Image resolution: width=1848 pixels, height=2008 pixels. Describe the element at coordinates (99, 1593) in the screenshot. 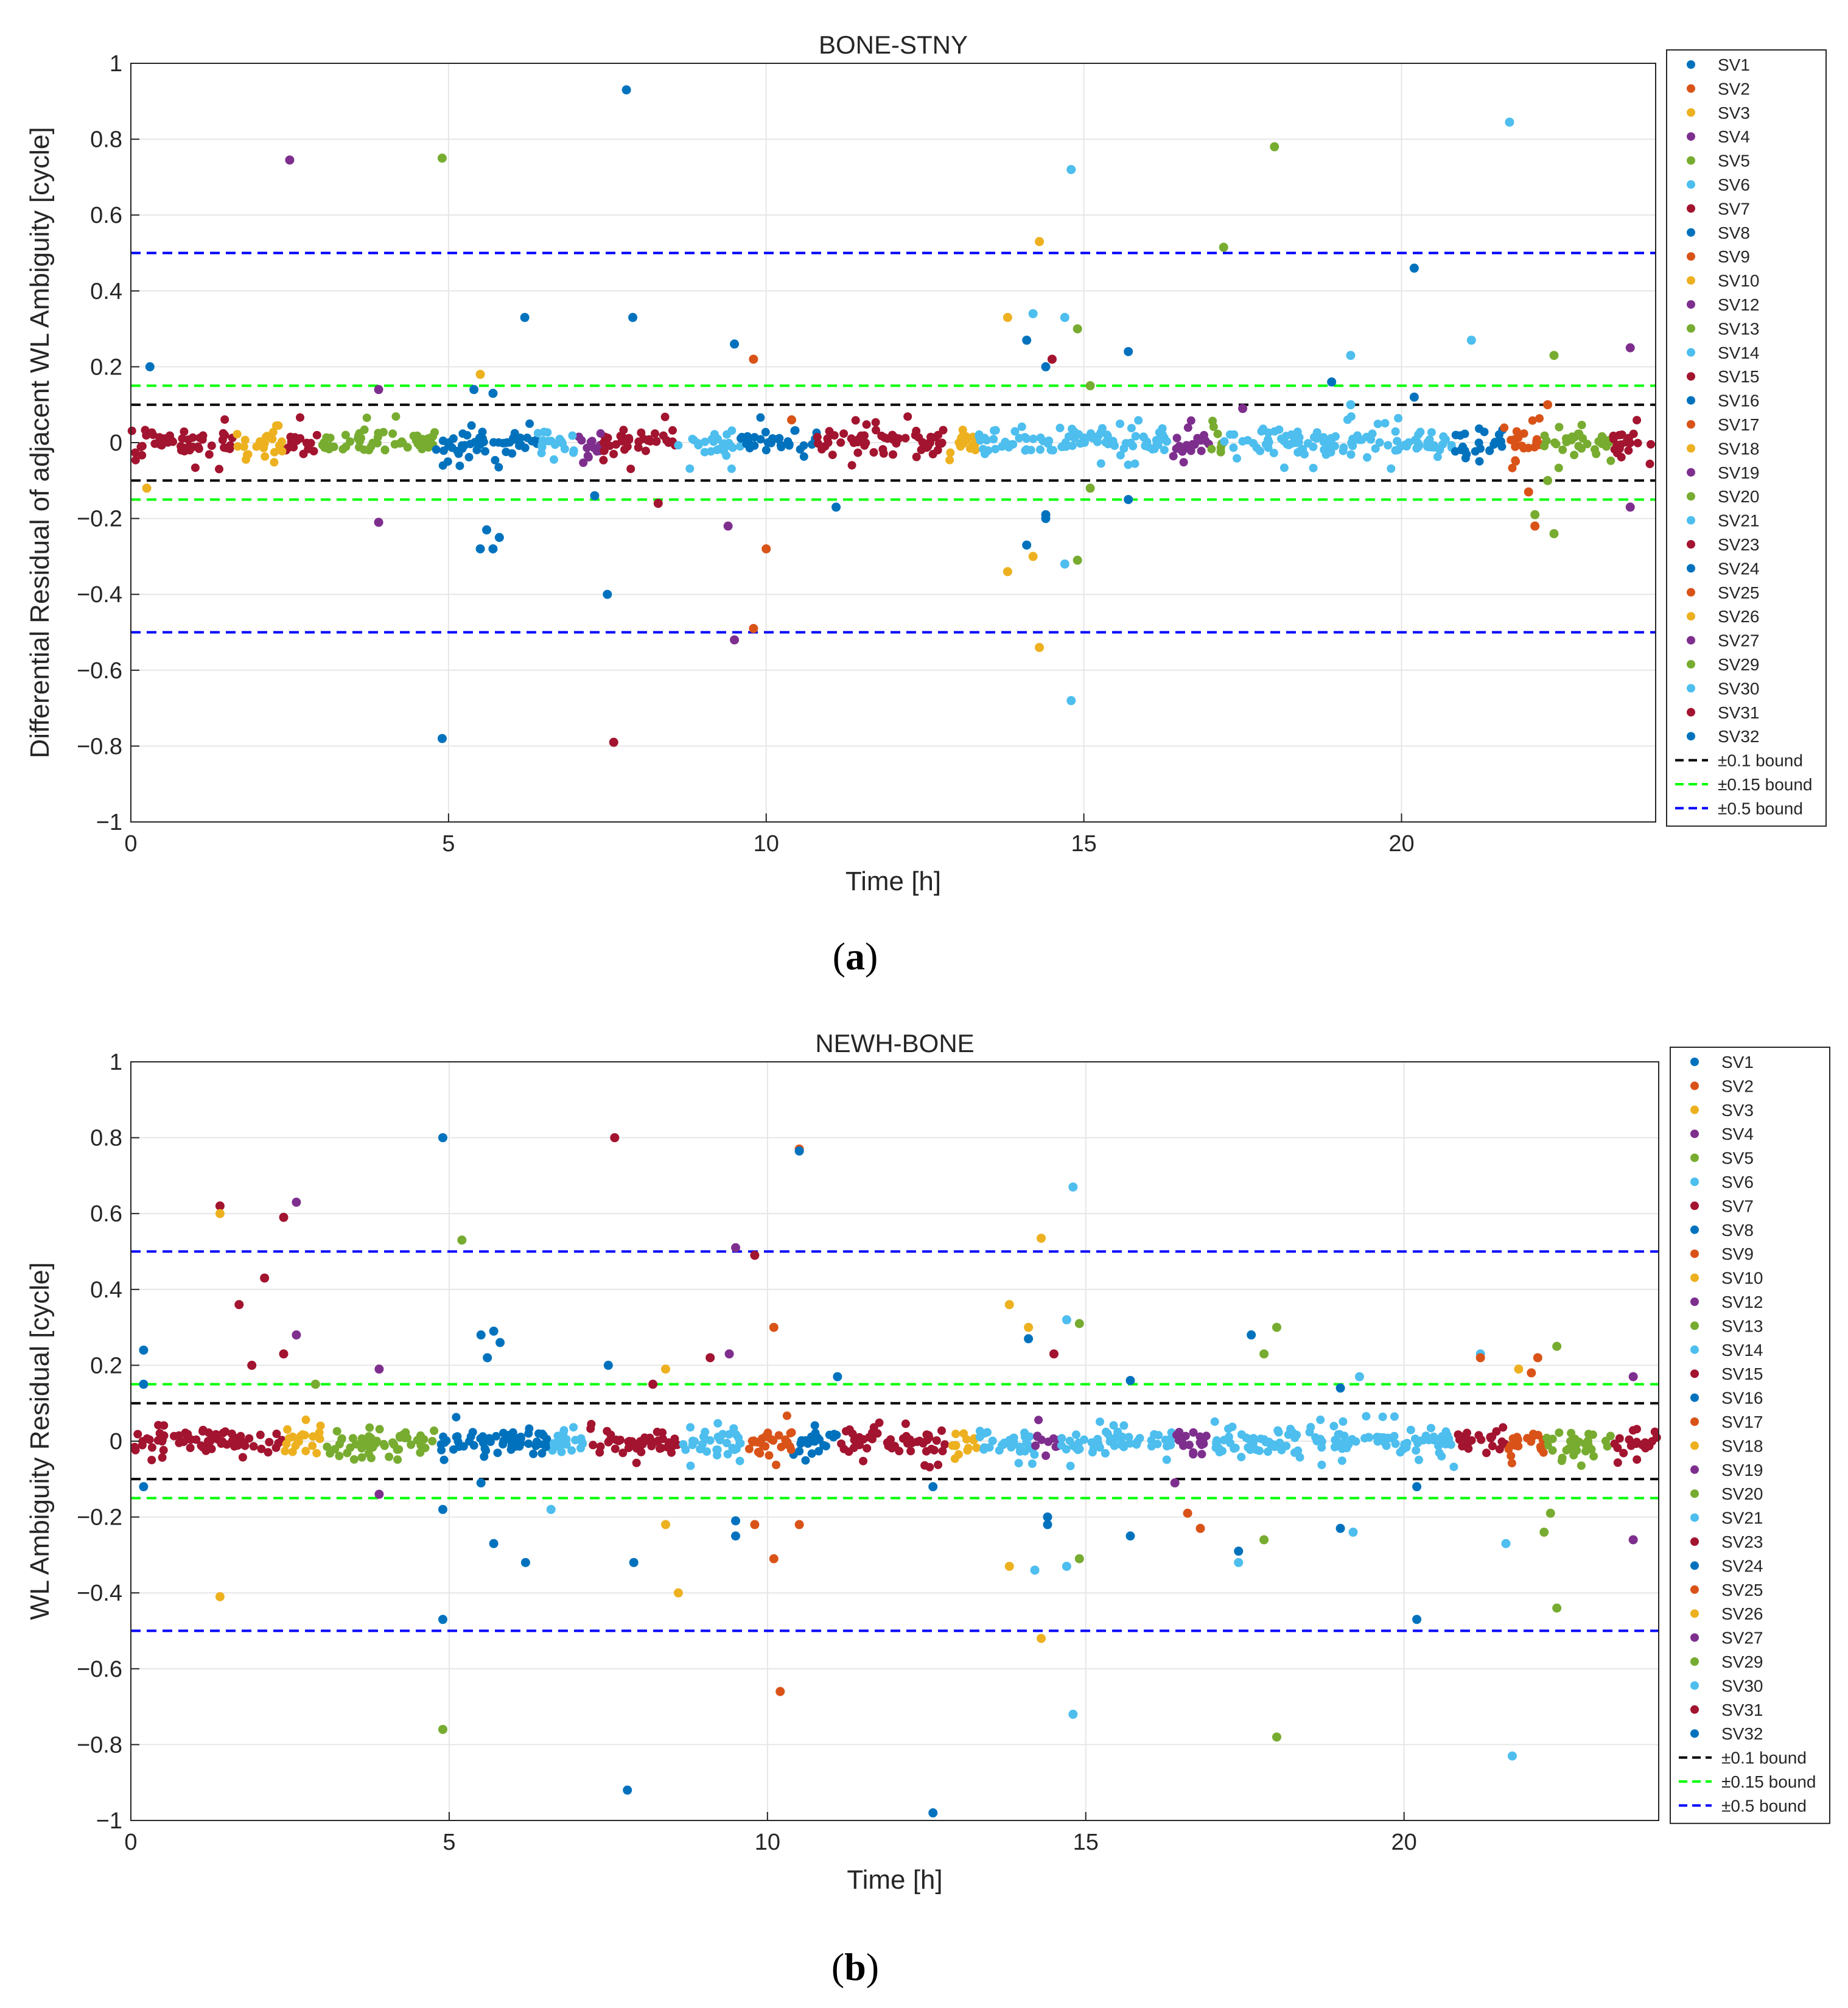

I see `y-tick-label: −0.4` at that location.